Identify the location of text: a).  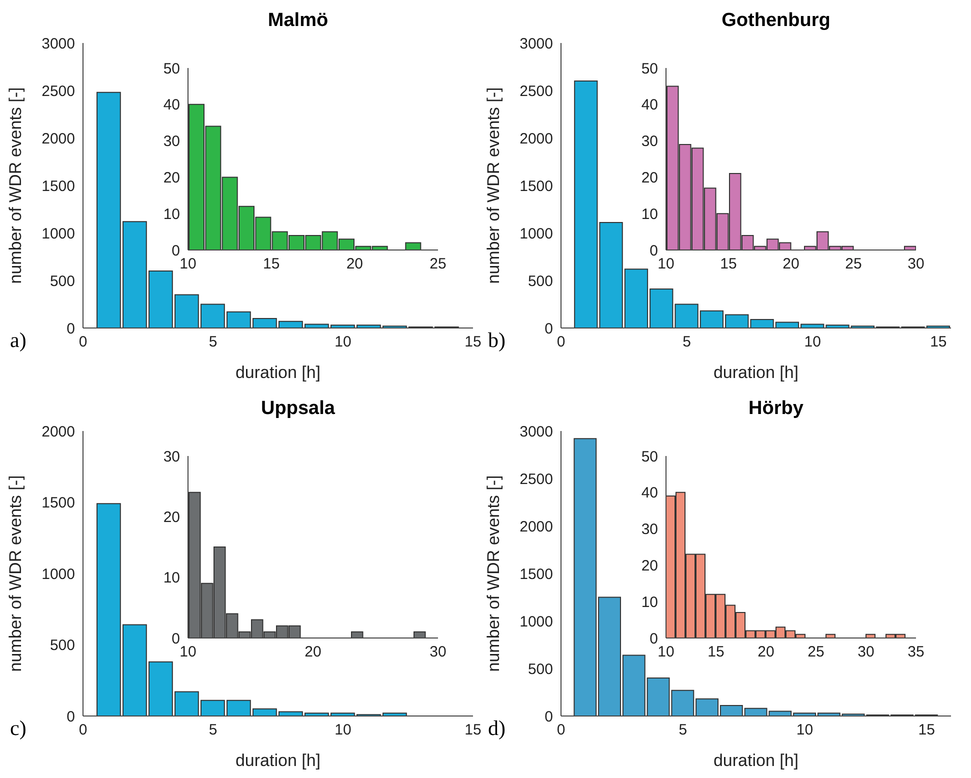
(18, 340).